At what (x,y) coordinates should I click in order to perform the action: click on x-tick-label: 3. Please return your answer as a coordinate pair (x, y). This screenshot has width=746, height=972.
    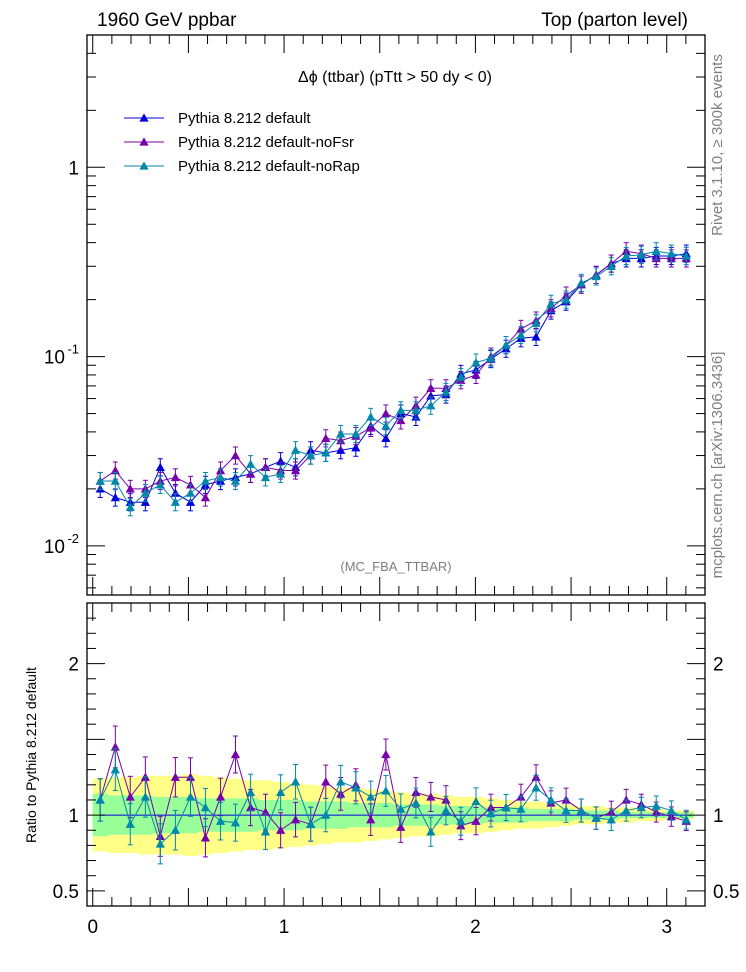
    Looking at the image, I should click on (666, 927).